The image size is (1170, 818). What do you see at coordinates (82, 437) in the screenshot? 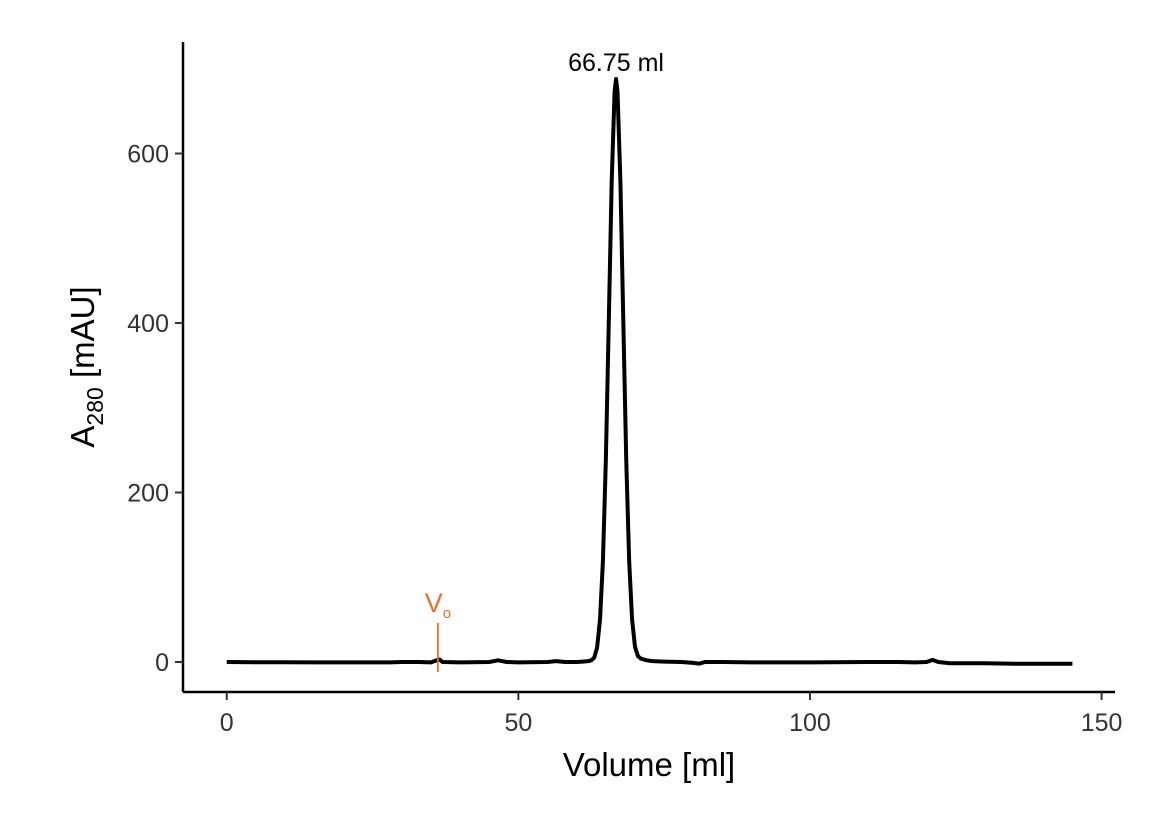
I see `y-axis-title-main: A` at bounding box center [82, 437].